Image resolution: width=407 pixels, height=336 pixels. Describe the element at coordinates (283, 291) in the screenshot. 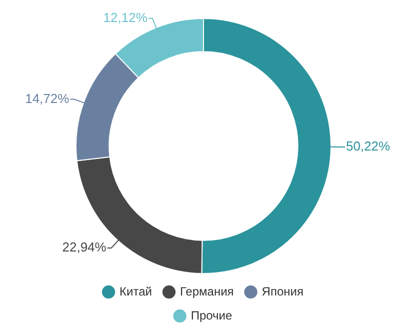

I see `legend-label: Япония` at that location.